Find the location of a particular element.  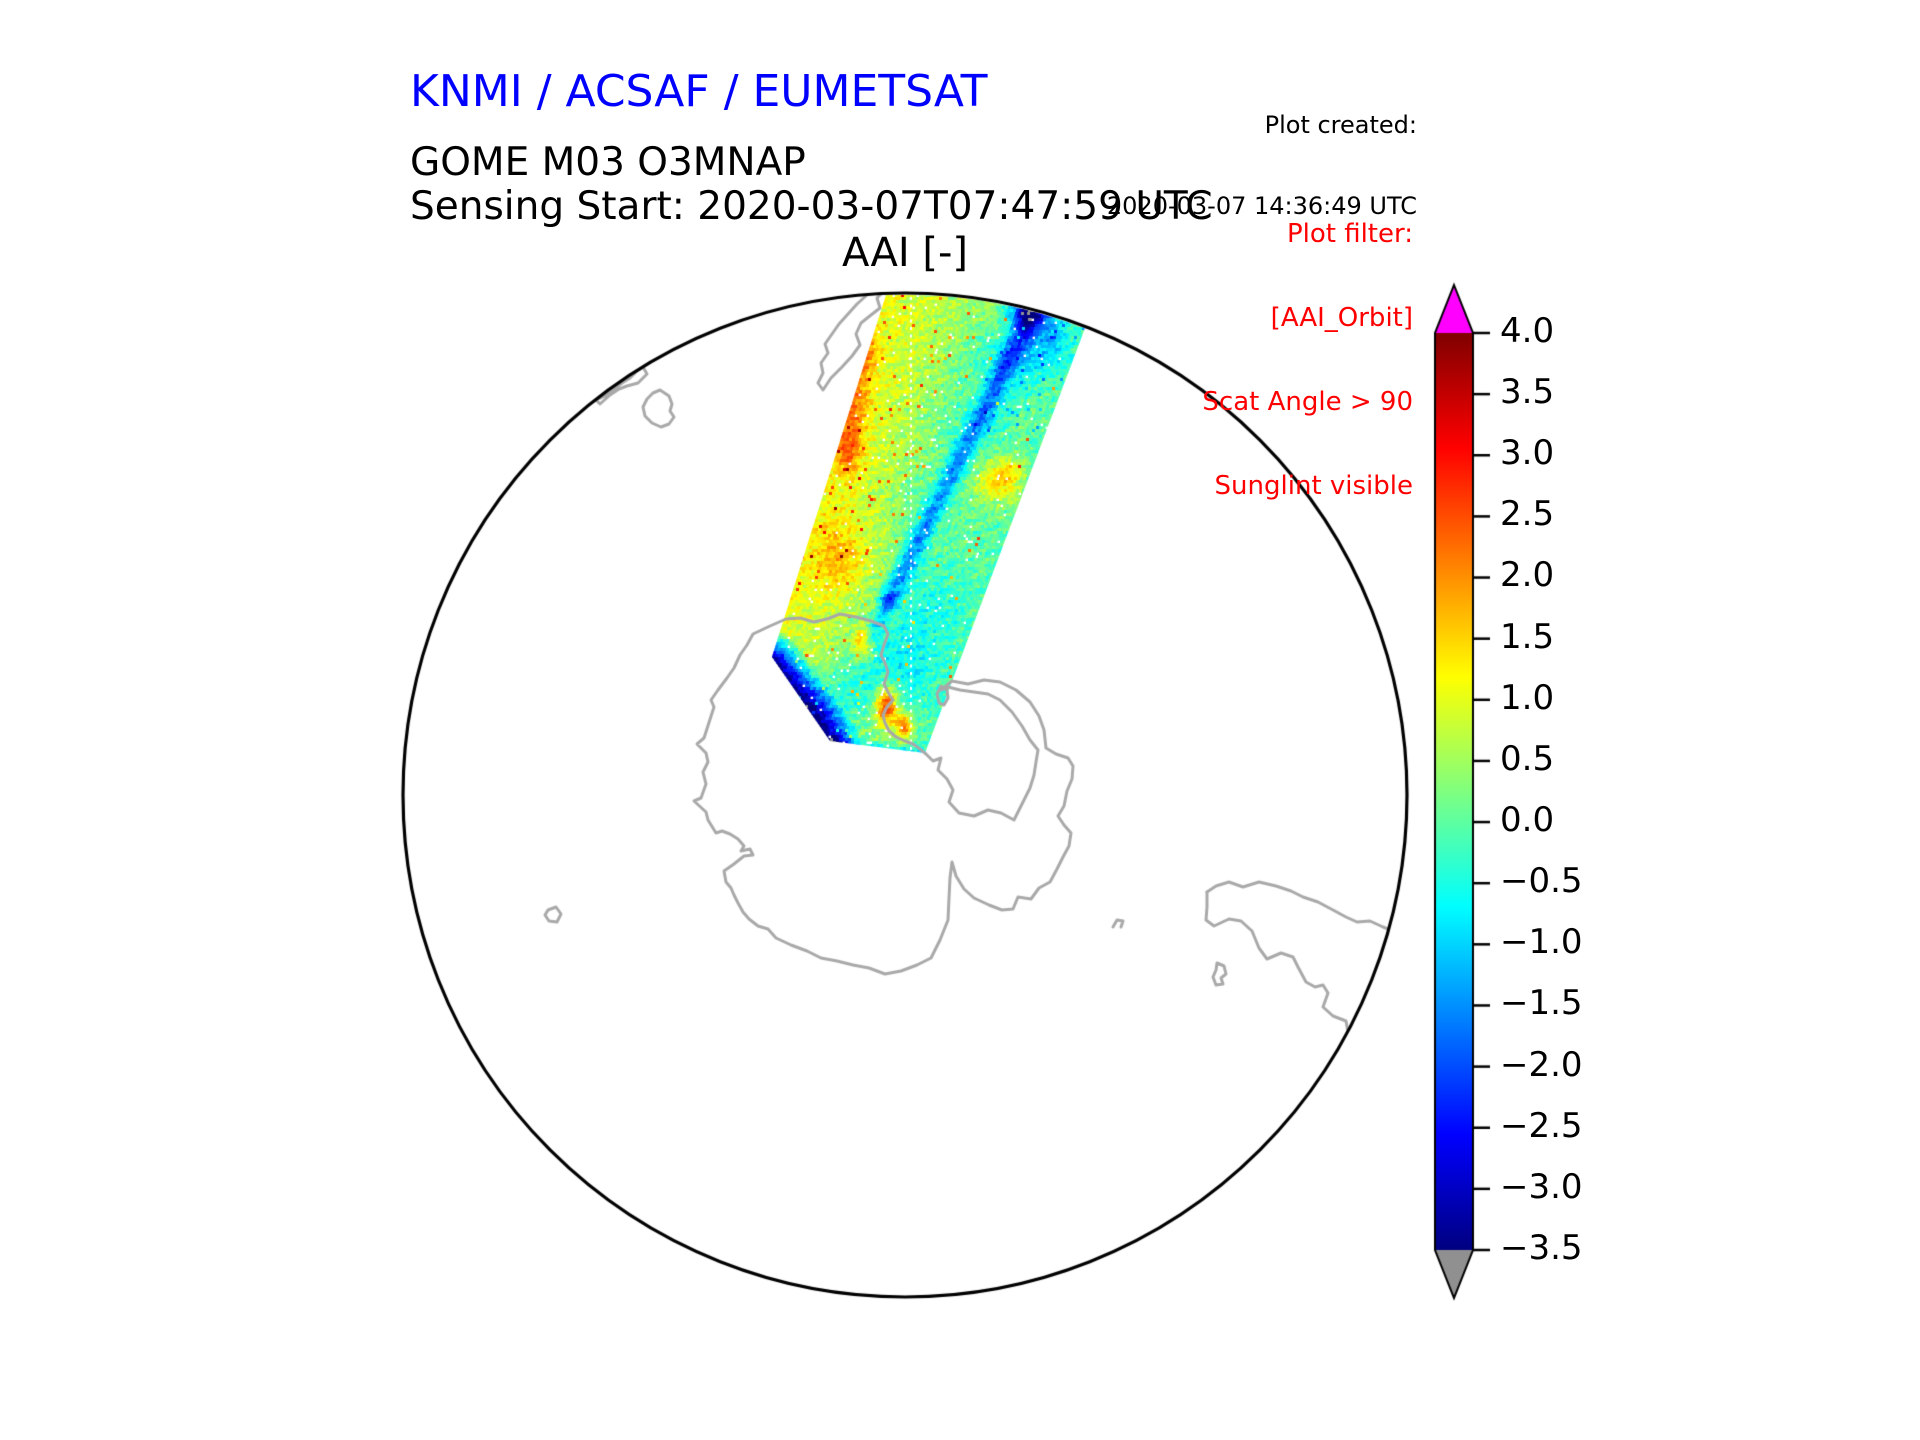

plot-filter-line: Scat Angle > 90 is located at coordinates (1307, 402).